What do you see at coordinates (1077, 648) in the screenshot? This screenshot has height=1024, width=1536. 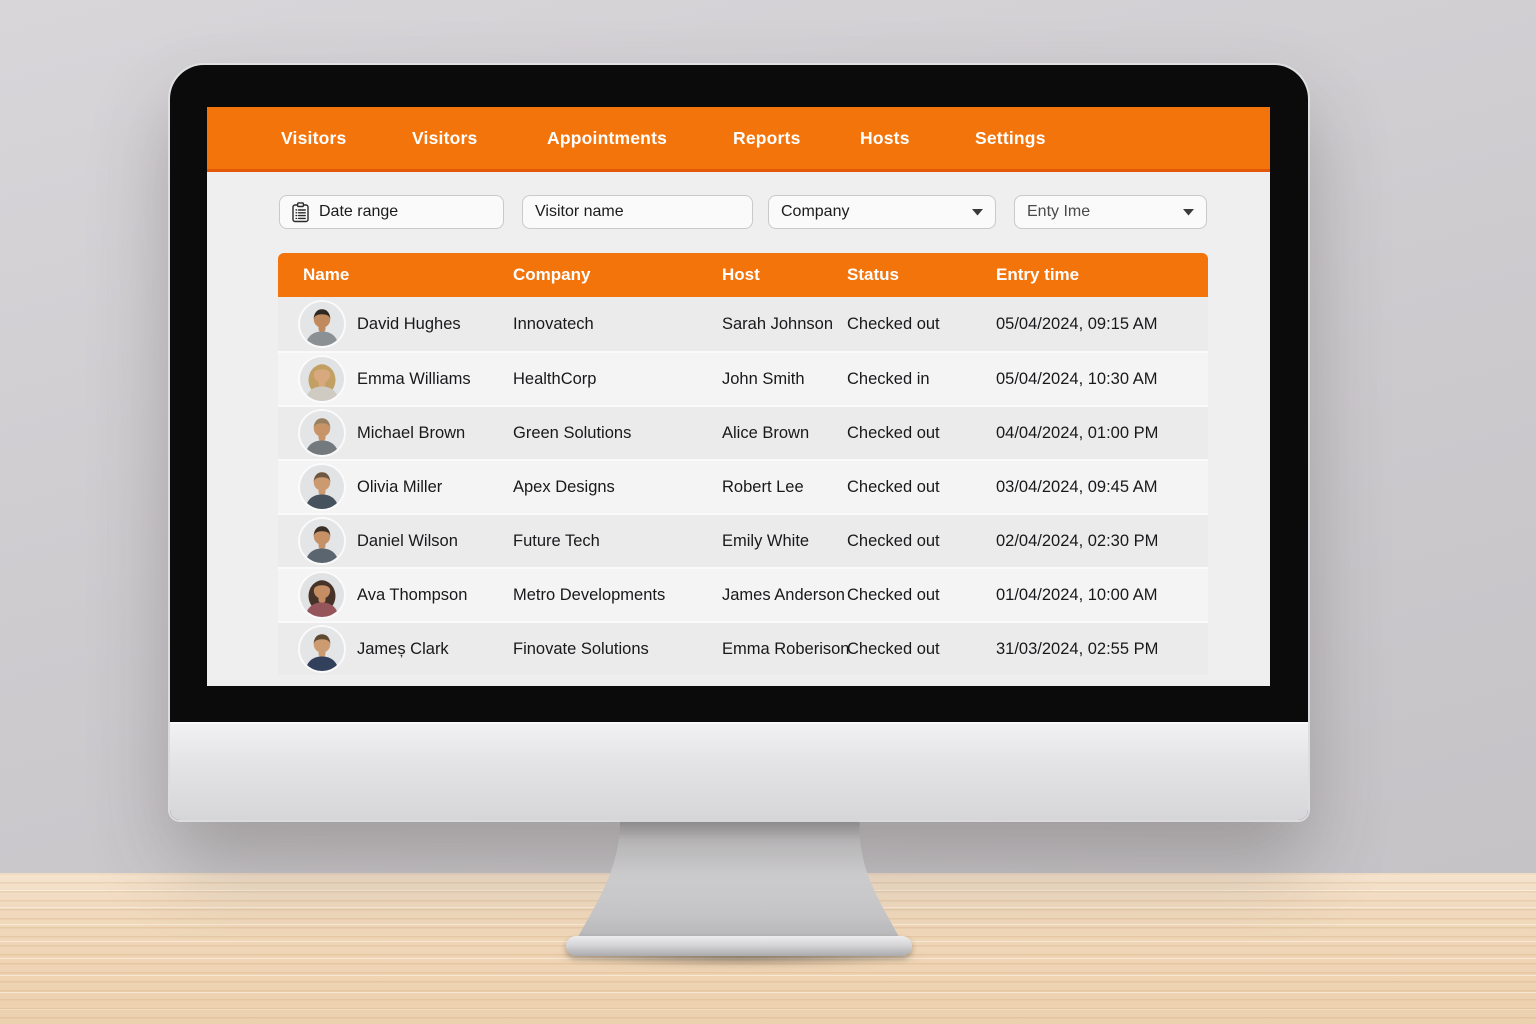 I see `entry-time-cell: 31/03/2024, 02:55 PM` at bounding box center [1077, 648].